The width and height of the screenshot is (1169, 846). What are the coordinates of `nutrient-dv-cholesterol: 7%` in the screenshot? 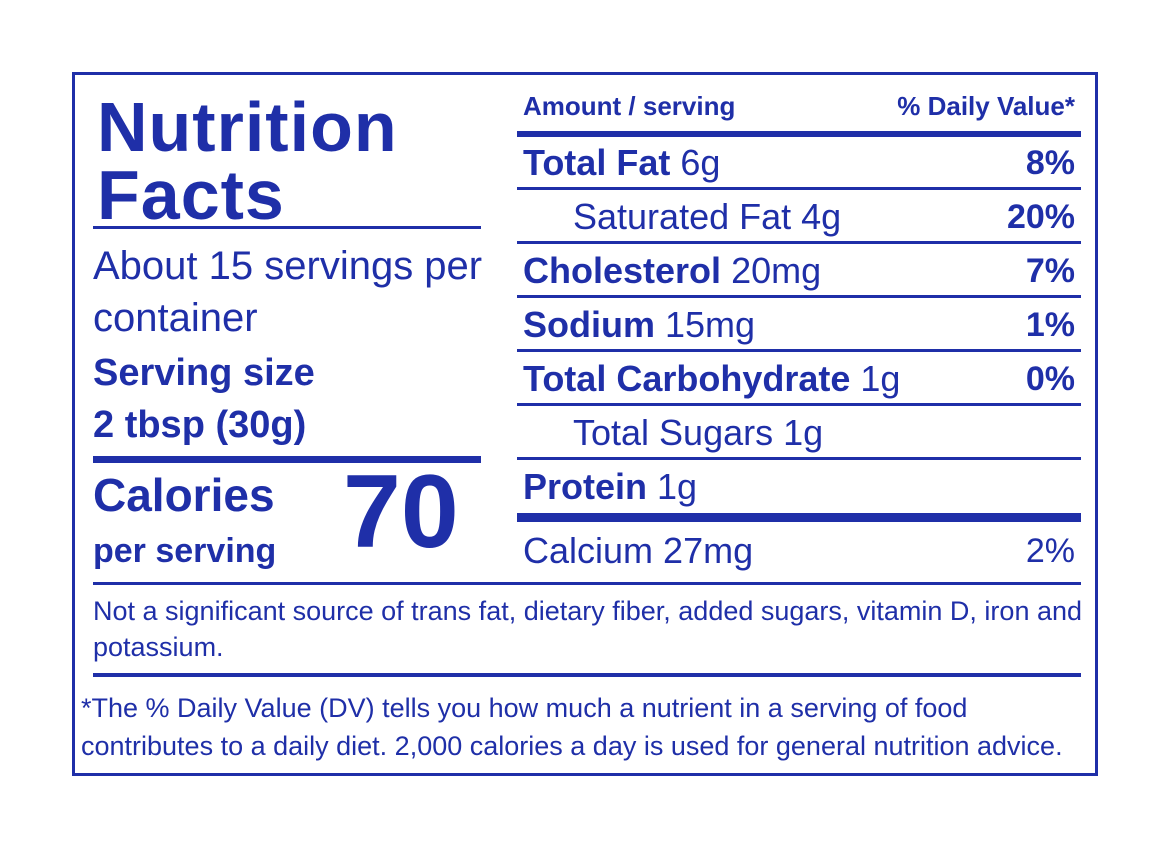 It's located at (1050, 271).